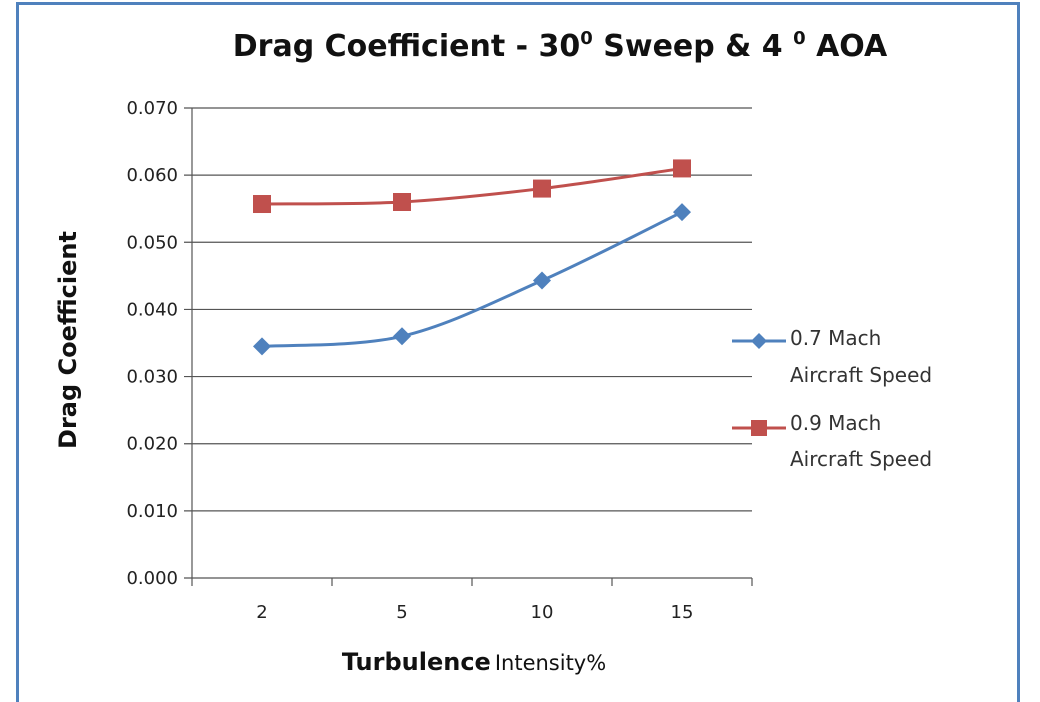 The width and height of the screenshot is (1040, 702). I want to click on legend-label-0-line1: 0.7 Mach, so click(835, 338).